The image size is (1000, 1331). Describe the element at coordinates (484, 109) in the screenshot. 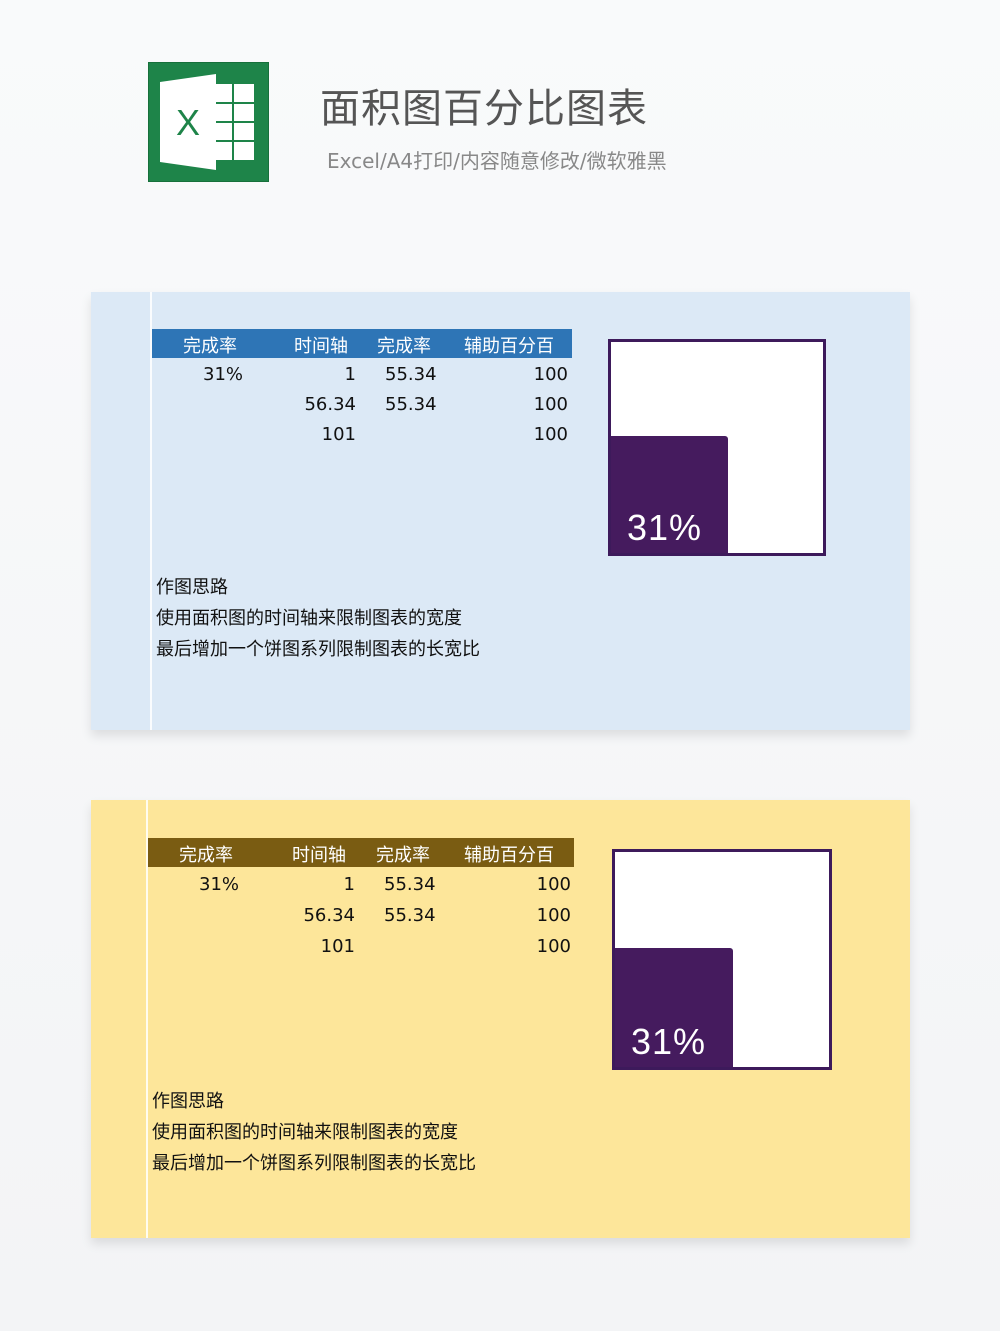

I see `page-title: 面积图百分比图表` at that location.